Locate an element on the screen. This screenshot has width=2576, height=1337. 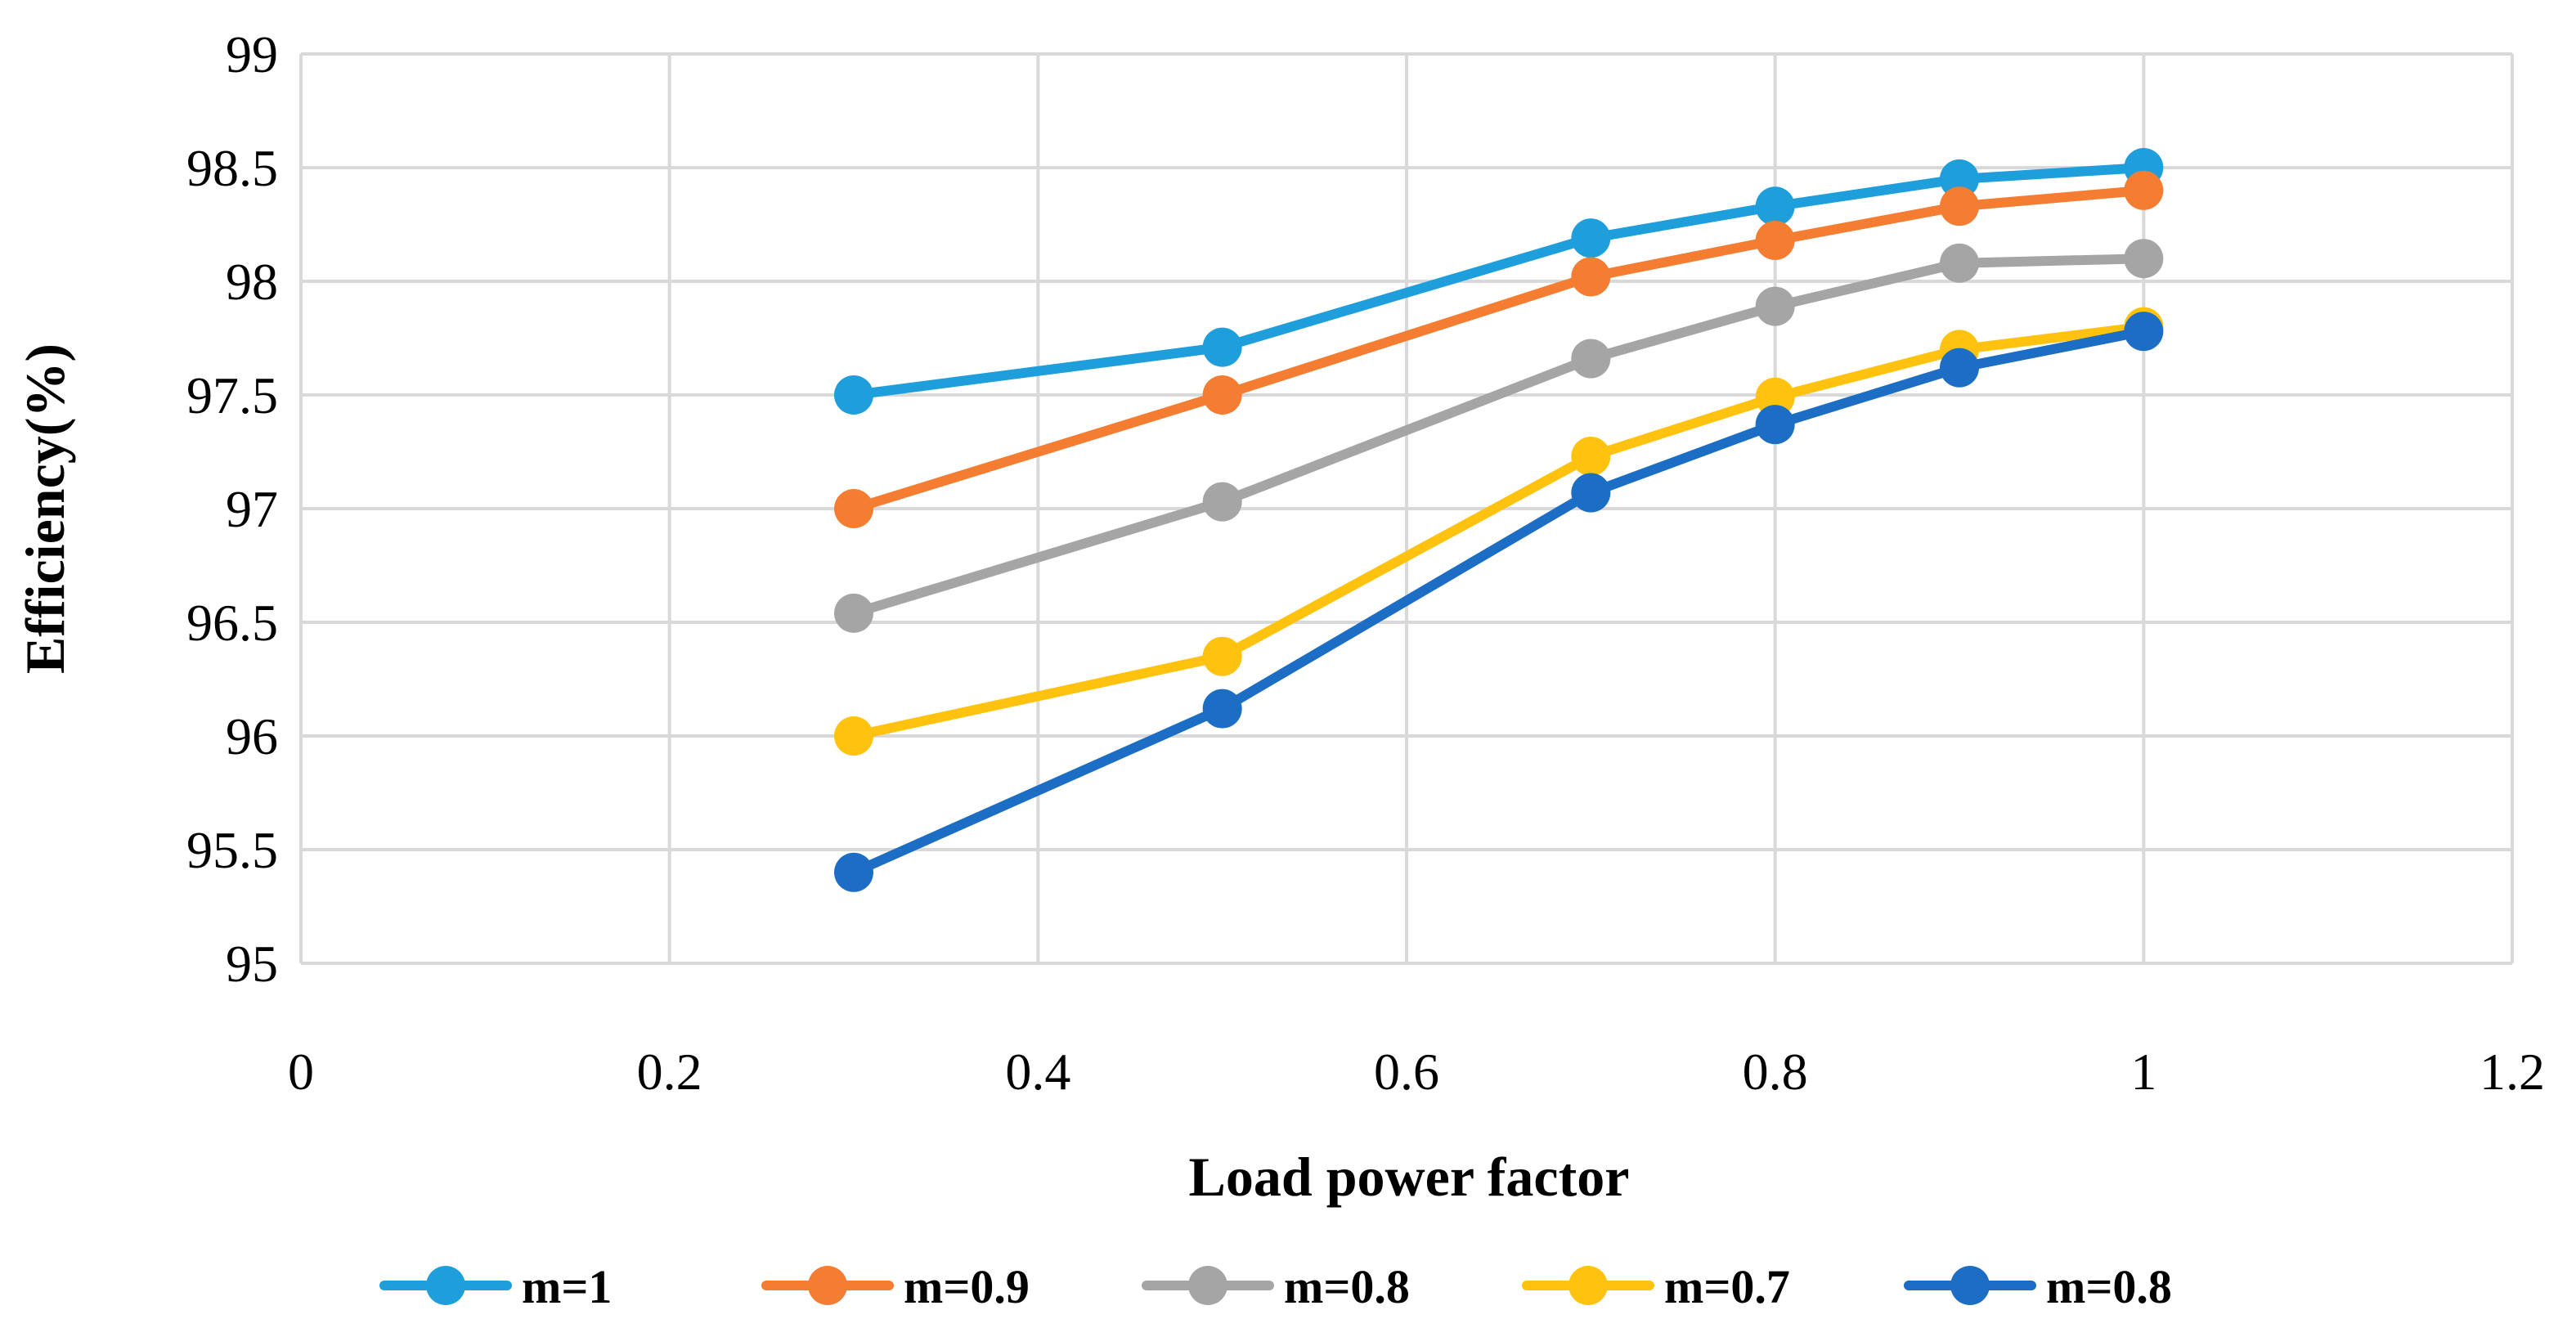
x-tick-label: 0 is located at coordinates (301, 1072).